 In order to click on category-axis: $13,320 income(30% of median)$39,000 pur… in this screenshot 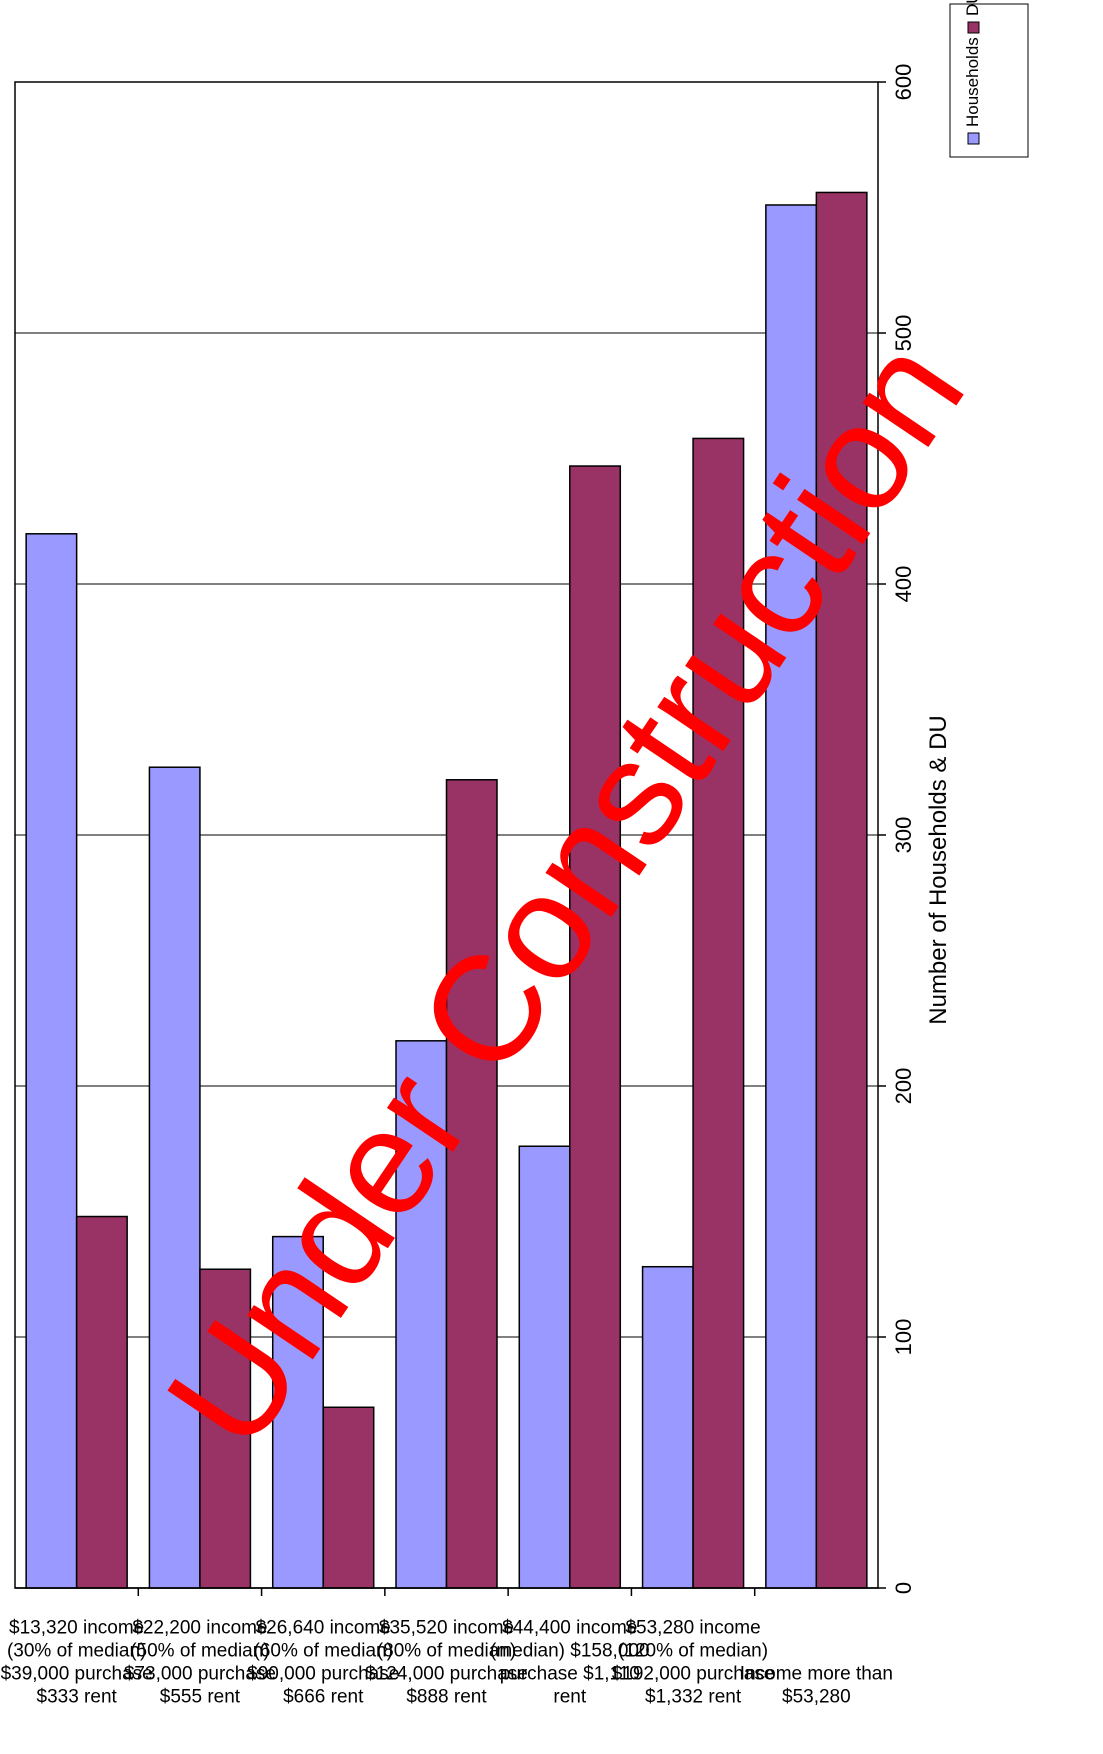, I will do `click(447, 1647)`.